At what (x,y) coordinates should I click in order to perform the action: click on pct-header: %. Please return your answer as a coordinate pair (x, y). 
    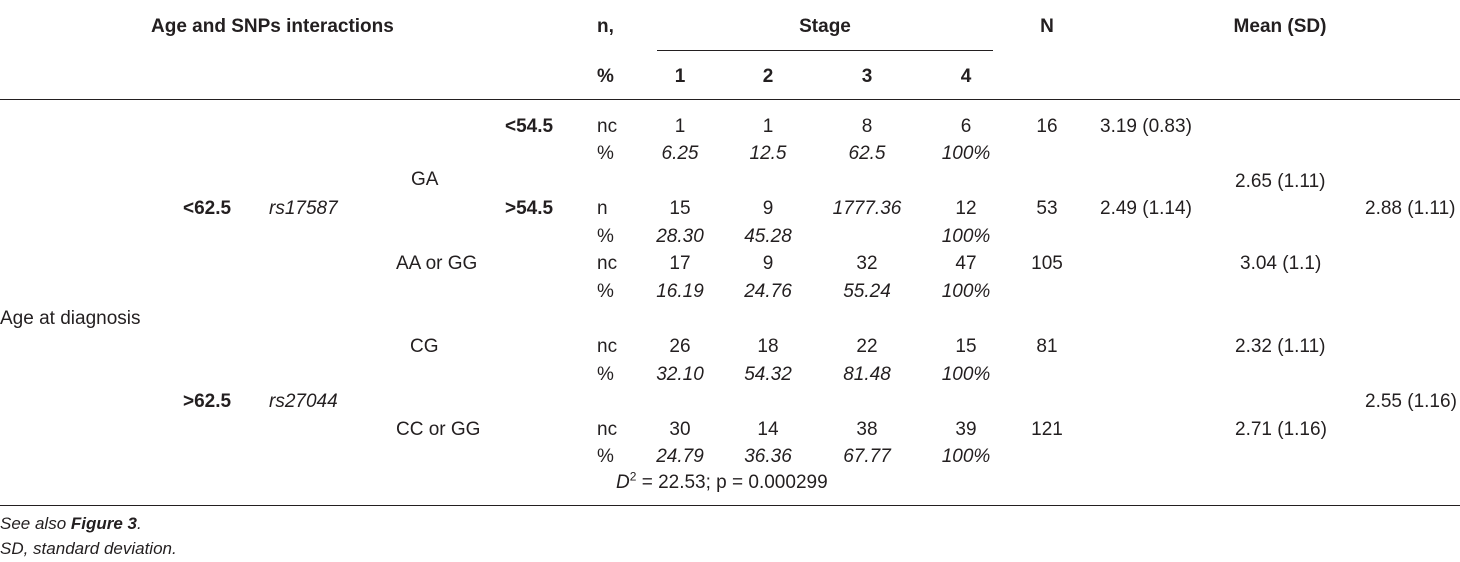
    Looking at the image, I should click on (605, 76).